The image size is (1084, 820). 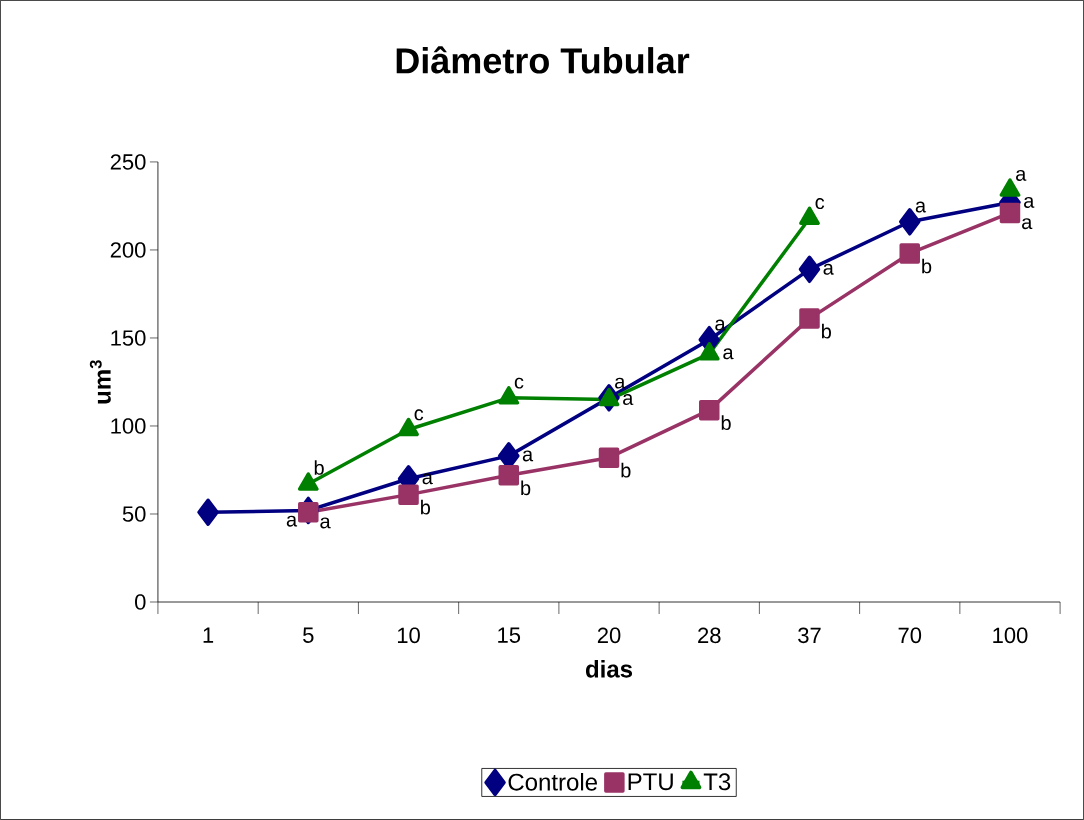 What do you see at coordinates (140, 602) in the screenshot?
I see `y-tick-label: 0` at bounding box center [140, 602].